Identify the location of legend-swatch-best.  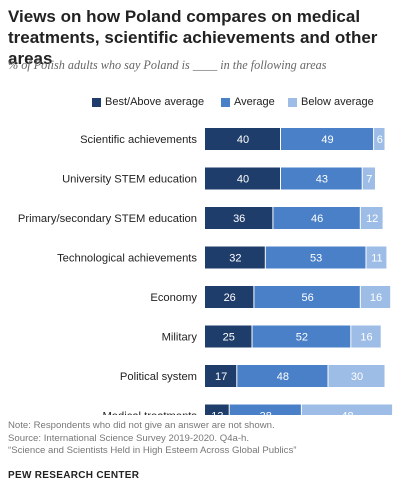
(96, 102).